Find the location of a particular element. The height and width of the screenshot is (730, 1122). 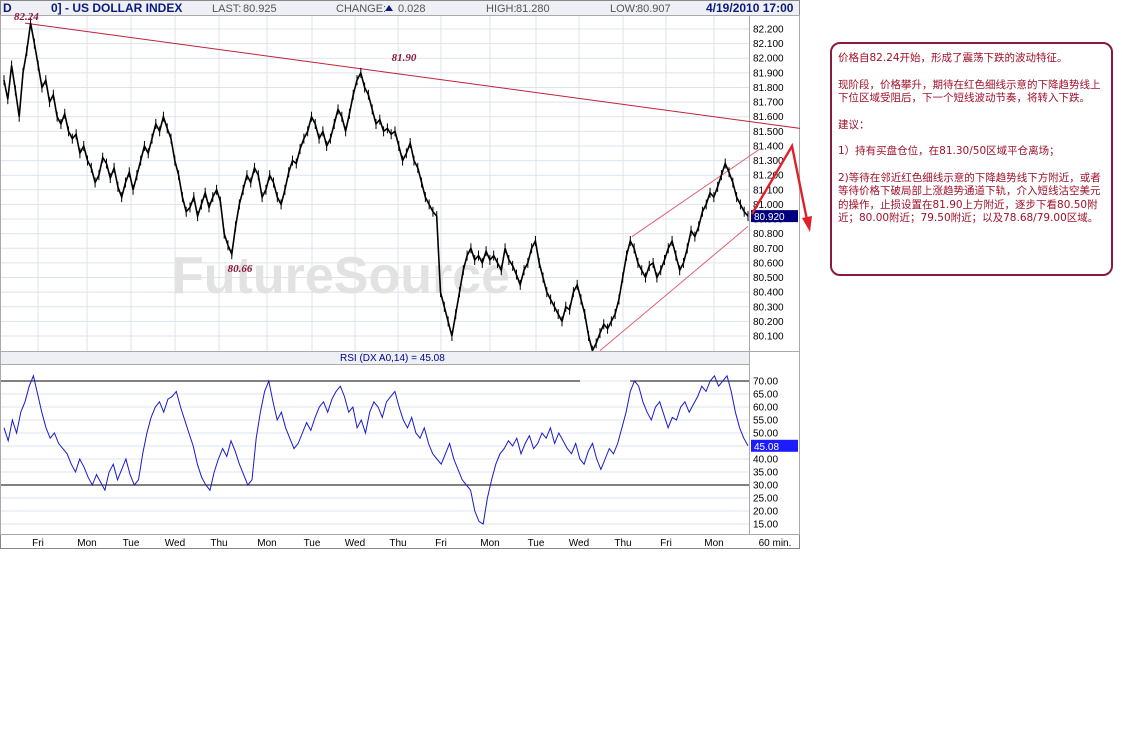

rsi-title-bar is located at coordinates (375, 358).